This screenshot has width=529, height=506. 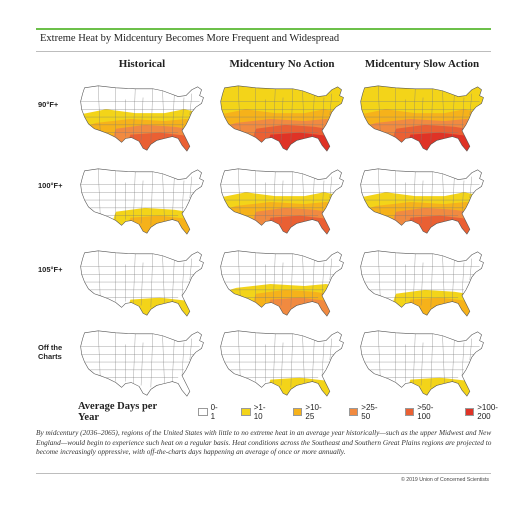 I want to click on row-label-100f: 100°F+, so click(x=50, y=185).